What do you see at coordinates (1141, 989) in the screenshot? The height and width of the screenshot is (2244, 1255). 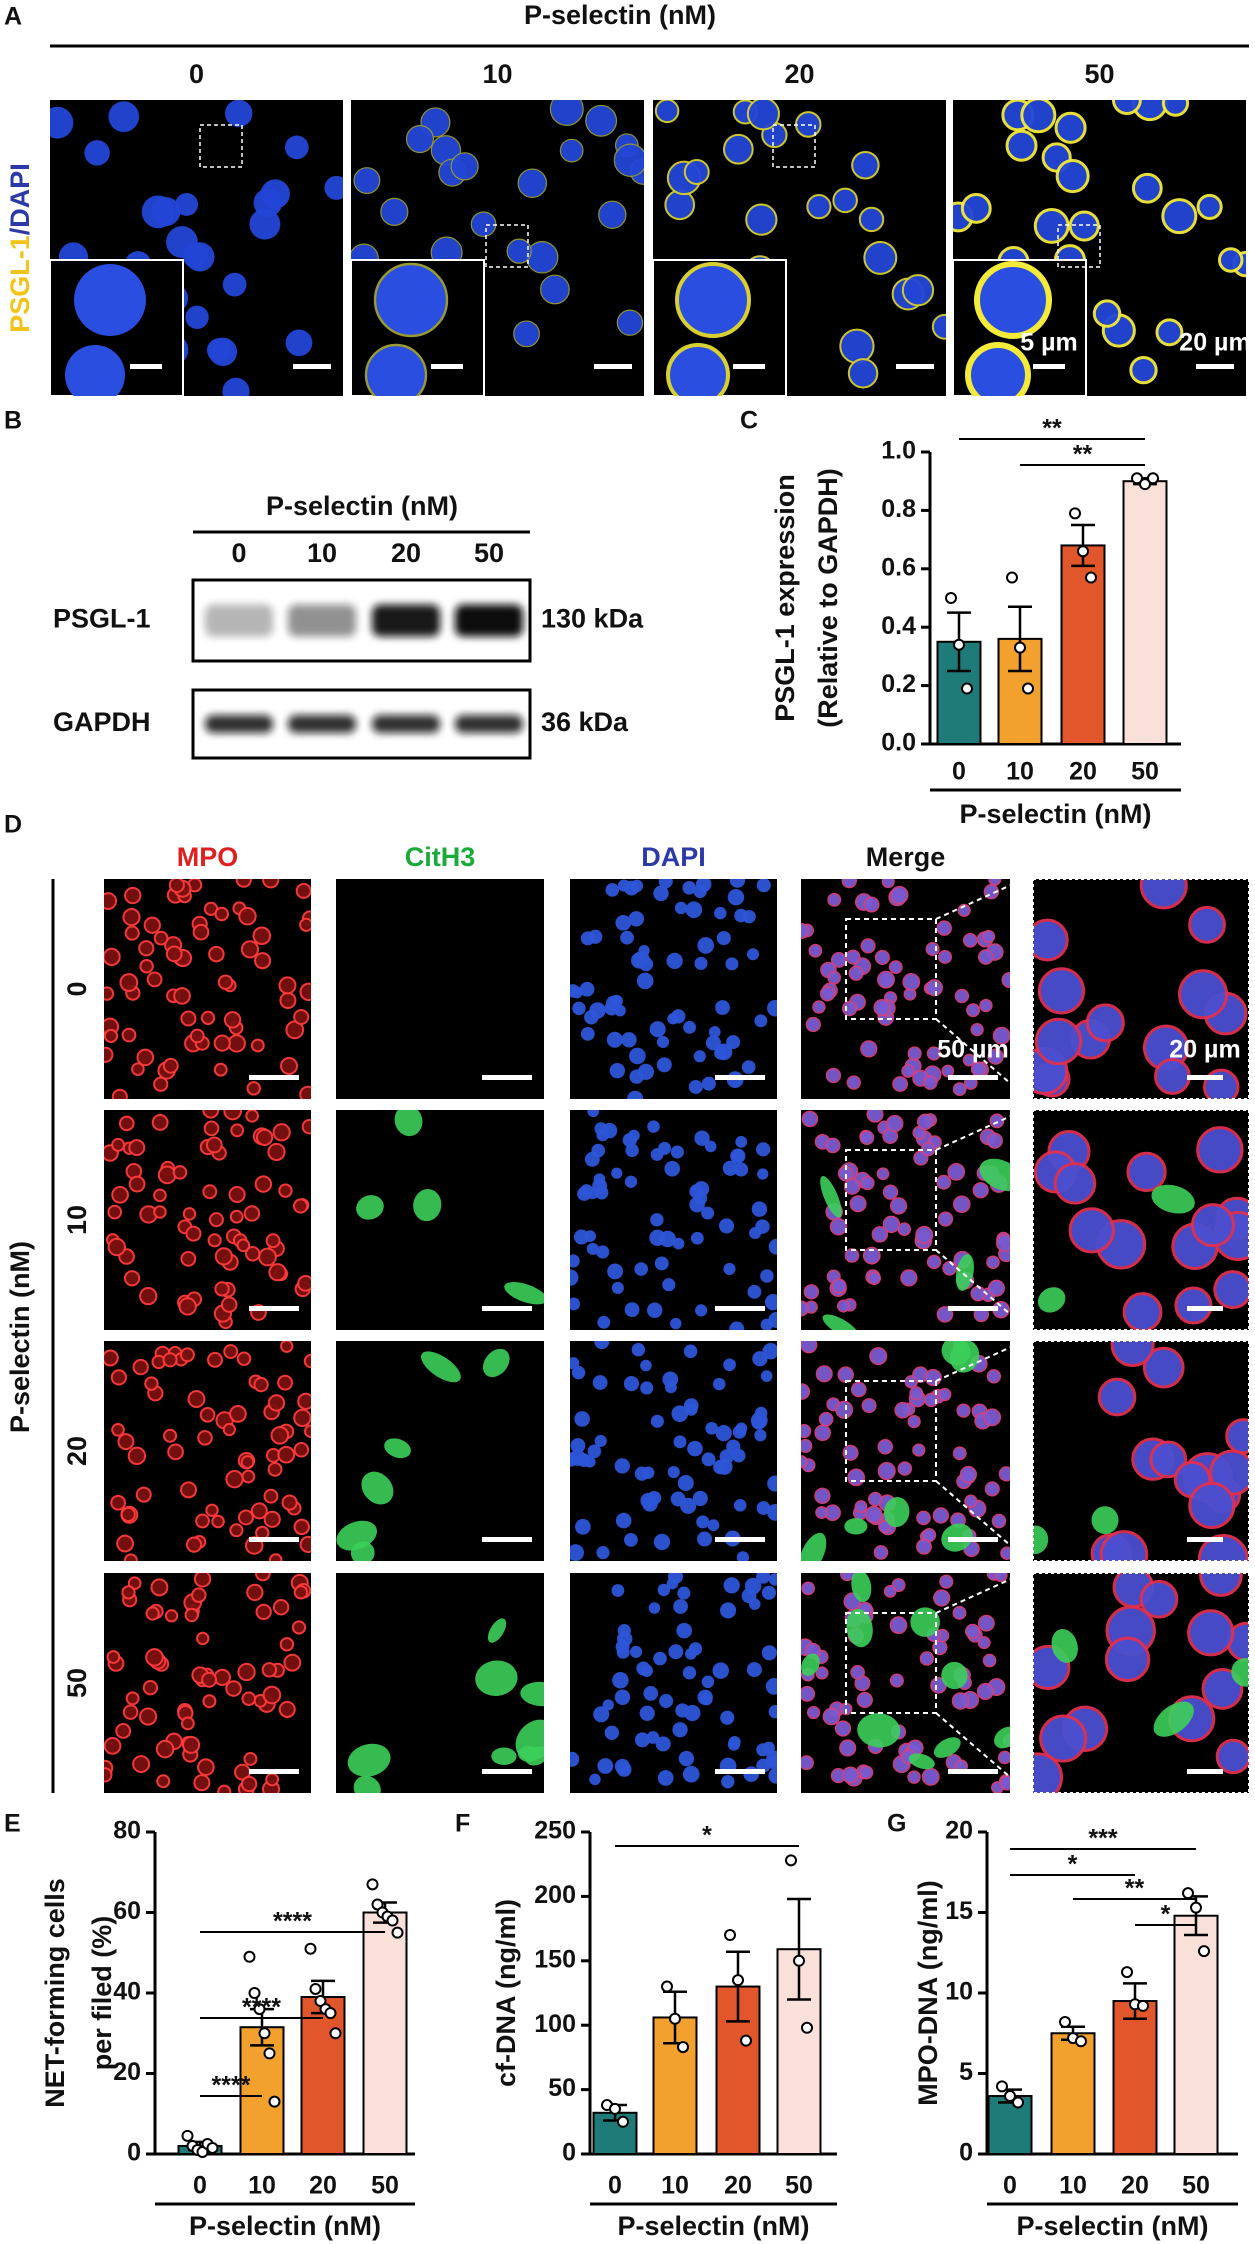 I see `zoom-frame` at bounding box center [1141, 989].